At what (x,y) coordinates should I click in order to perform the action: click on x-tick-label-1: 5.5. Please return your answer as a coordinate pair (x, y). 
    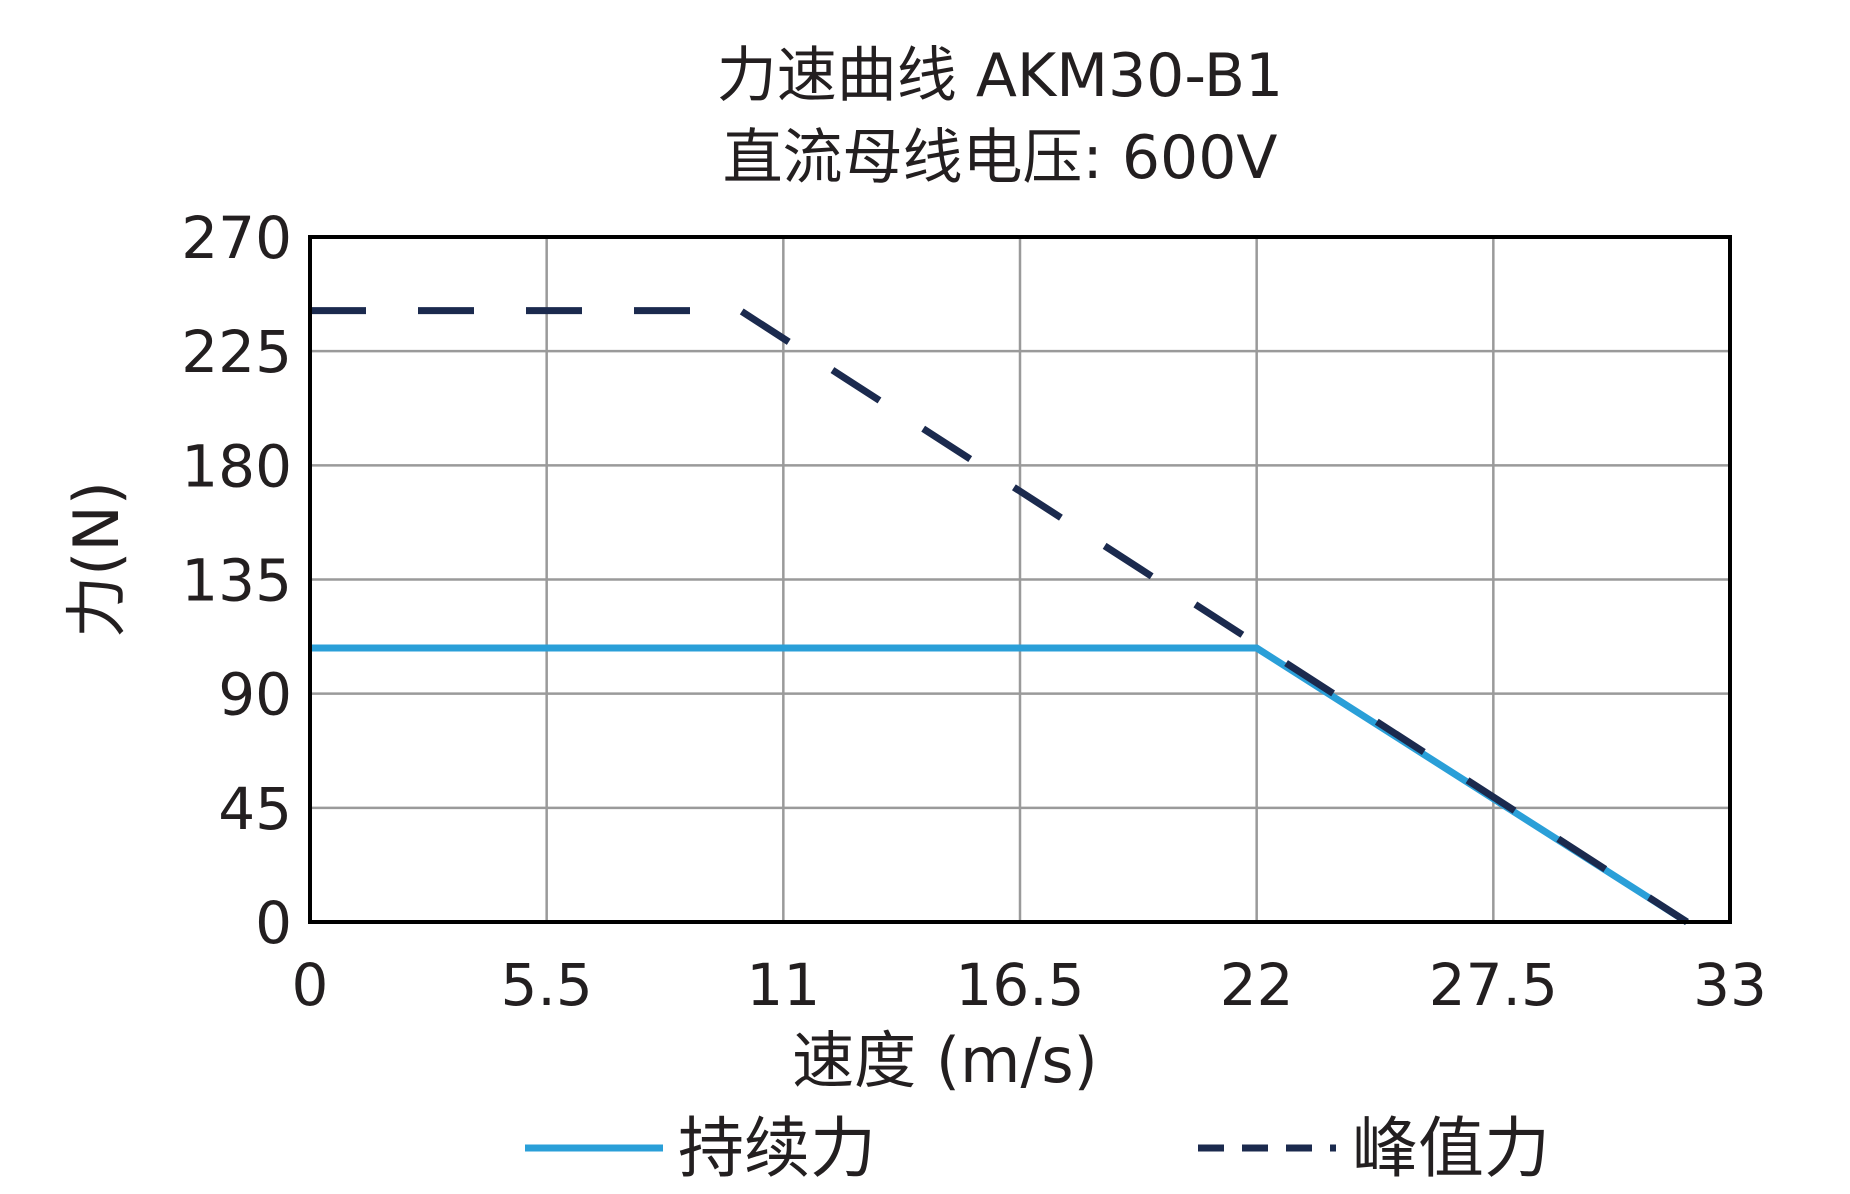
    Looking at the image, I should click on (547, 985).